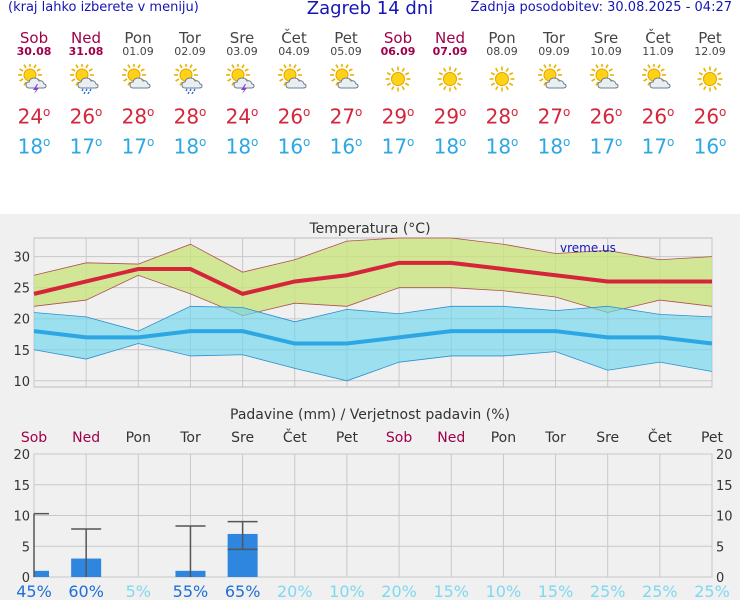 The image size is (740, 600). I want to click on day-column: Pon 08.09 28o 18o, so click(502, 100).